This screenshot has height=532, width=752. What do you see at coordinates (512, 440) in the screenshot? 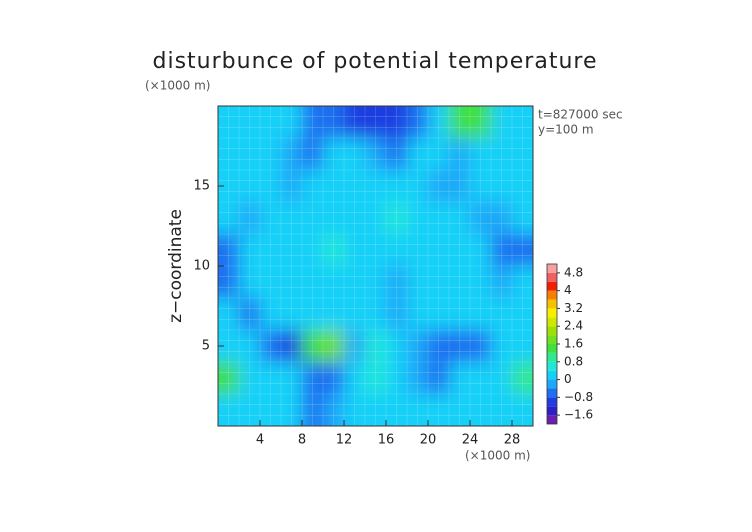
I see `x-tick-label: 28` at bounding box center [512, 440].